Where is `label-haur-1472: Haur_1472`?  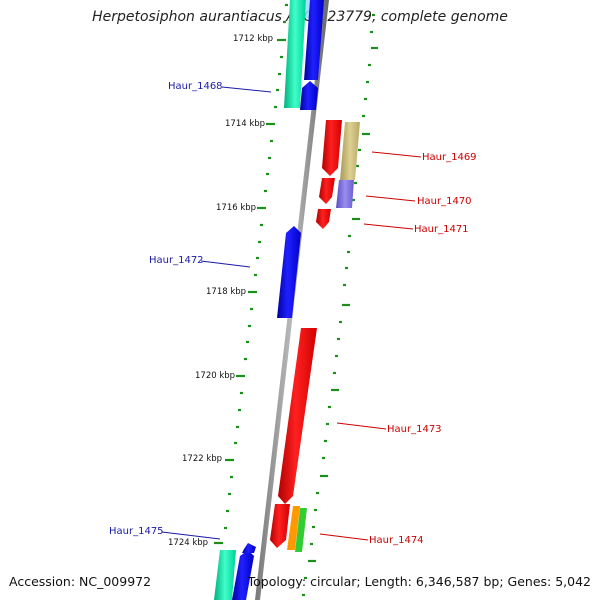
label-haur-1472: Haur_1472 is located at coordinates (176, 260).